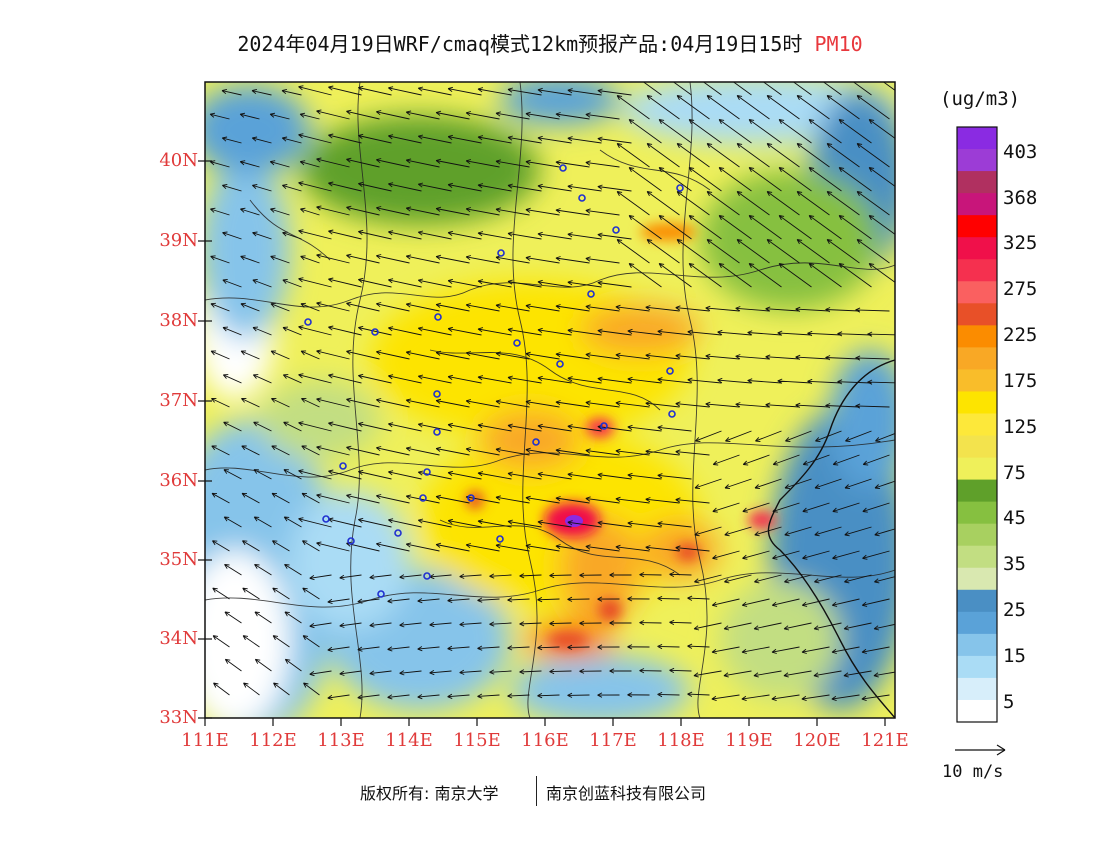 The height and width of the screenshot is (850, 1100). I want to click on colorbar-segment, so click(977, 204).